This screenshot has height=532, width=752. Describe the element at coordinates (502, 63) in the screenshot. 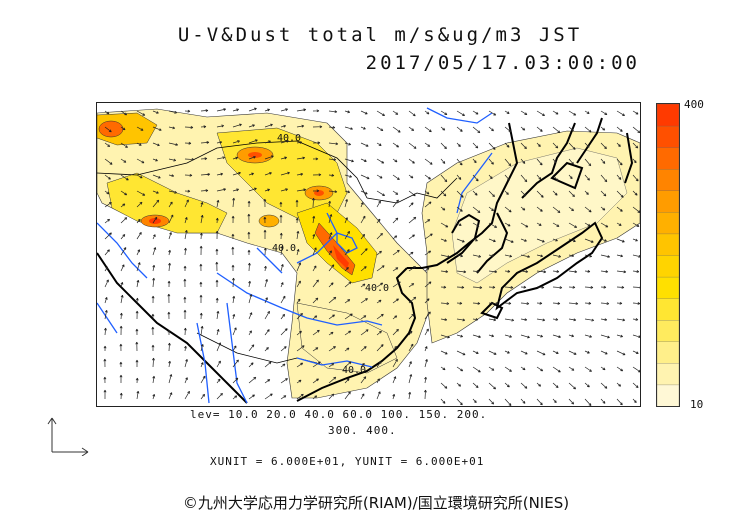

I see `chart-title-timestamp: 2017/05/17.03:00:00` at that location.